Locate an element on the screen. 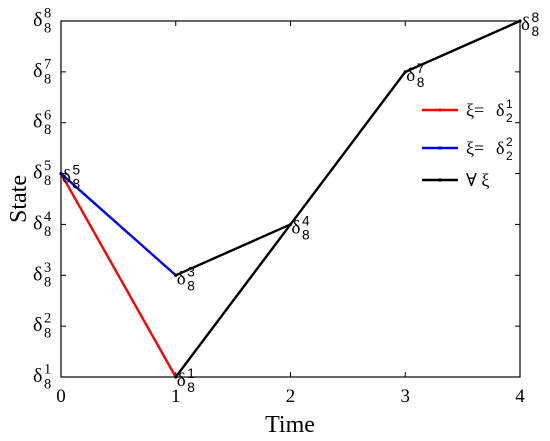  point-label: δ 78 is located at coordinates (415, 75).